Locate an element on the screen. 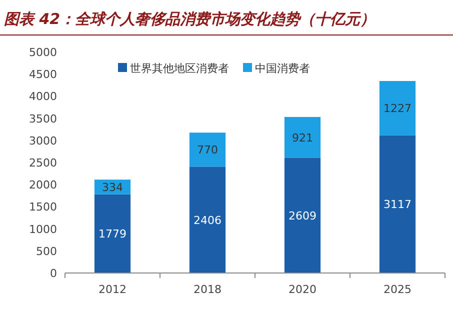  data-label: 2609 is located at coordinates (302, 215).